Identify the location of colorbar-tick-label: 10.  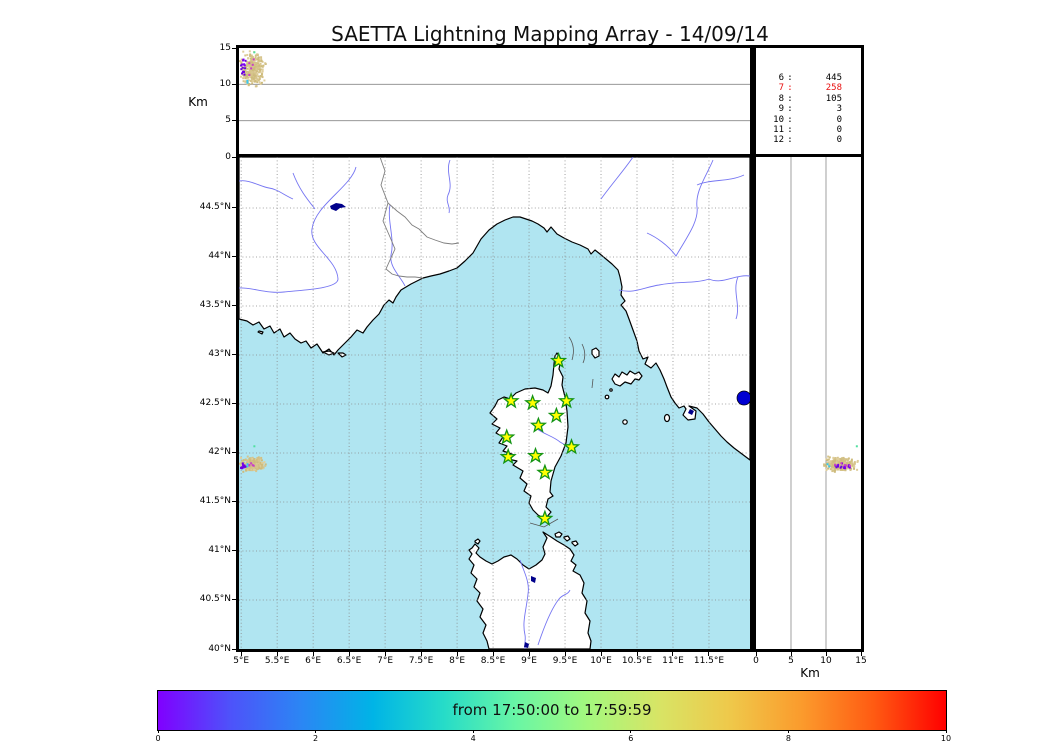
(946, 738).